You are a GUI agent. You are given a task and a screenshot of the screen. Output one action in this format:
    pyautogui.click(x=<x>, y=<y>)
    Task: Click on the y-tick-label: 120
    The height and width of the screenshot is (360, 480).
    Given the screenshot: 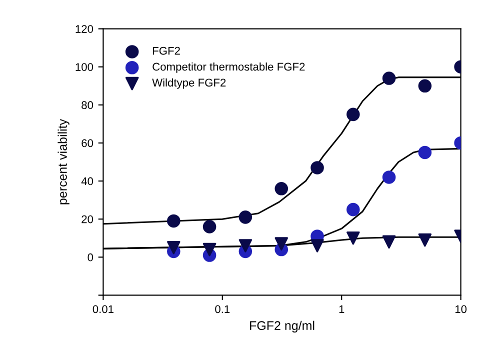 What is the action you would take?
    pyautogui.click(x=85, y=29)
    